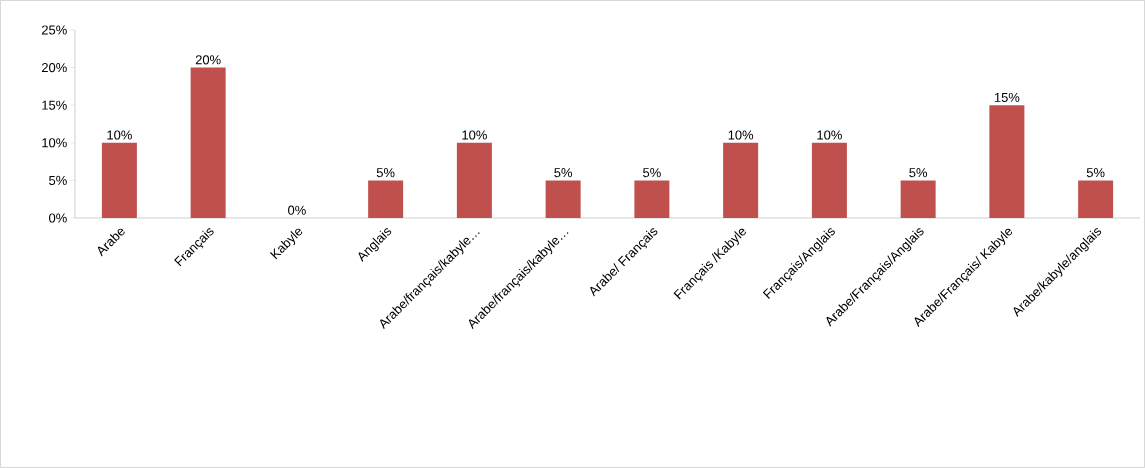 The image size is (1145, 468). What do you see at coordinates (54, 105) in the screenshot?
I see `y-tick-label: 15%` at bounding box center [54, 105].